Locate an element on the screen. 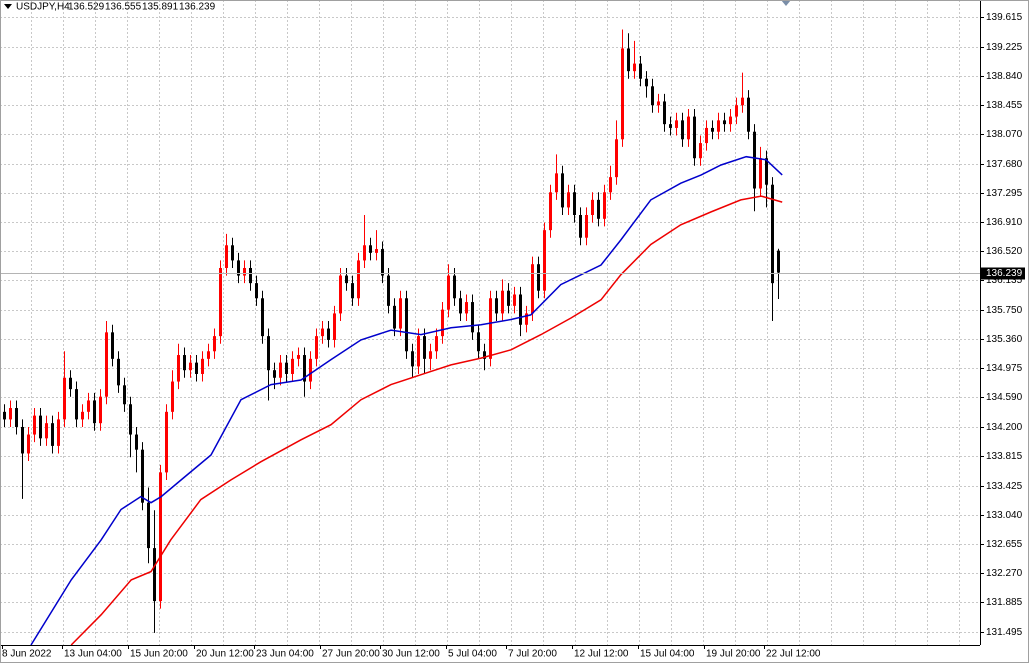 The image size is (1029, 663). x-tick-label: 8 Jun 2022 is located at coordinates (27, 654).